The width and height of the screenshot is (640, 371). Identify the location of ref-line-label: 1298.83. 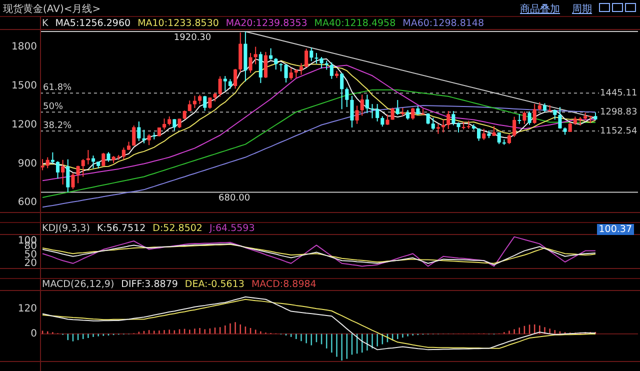
(619, 112).